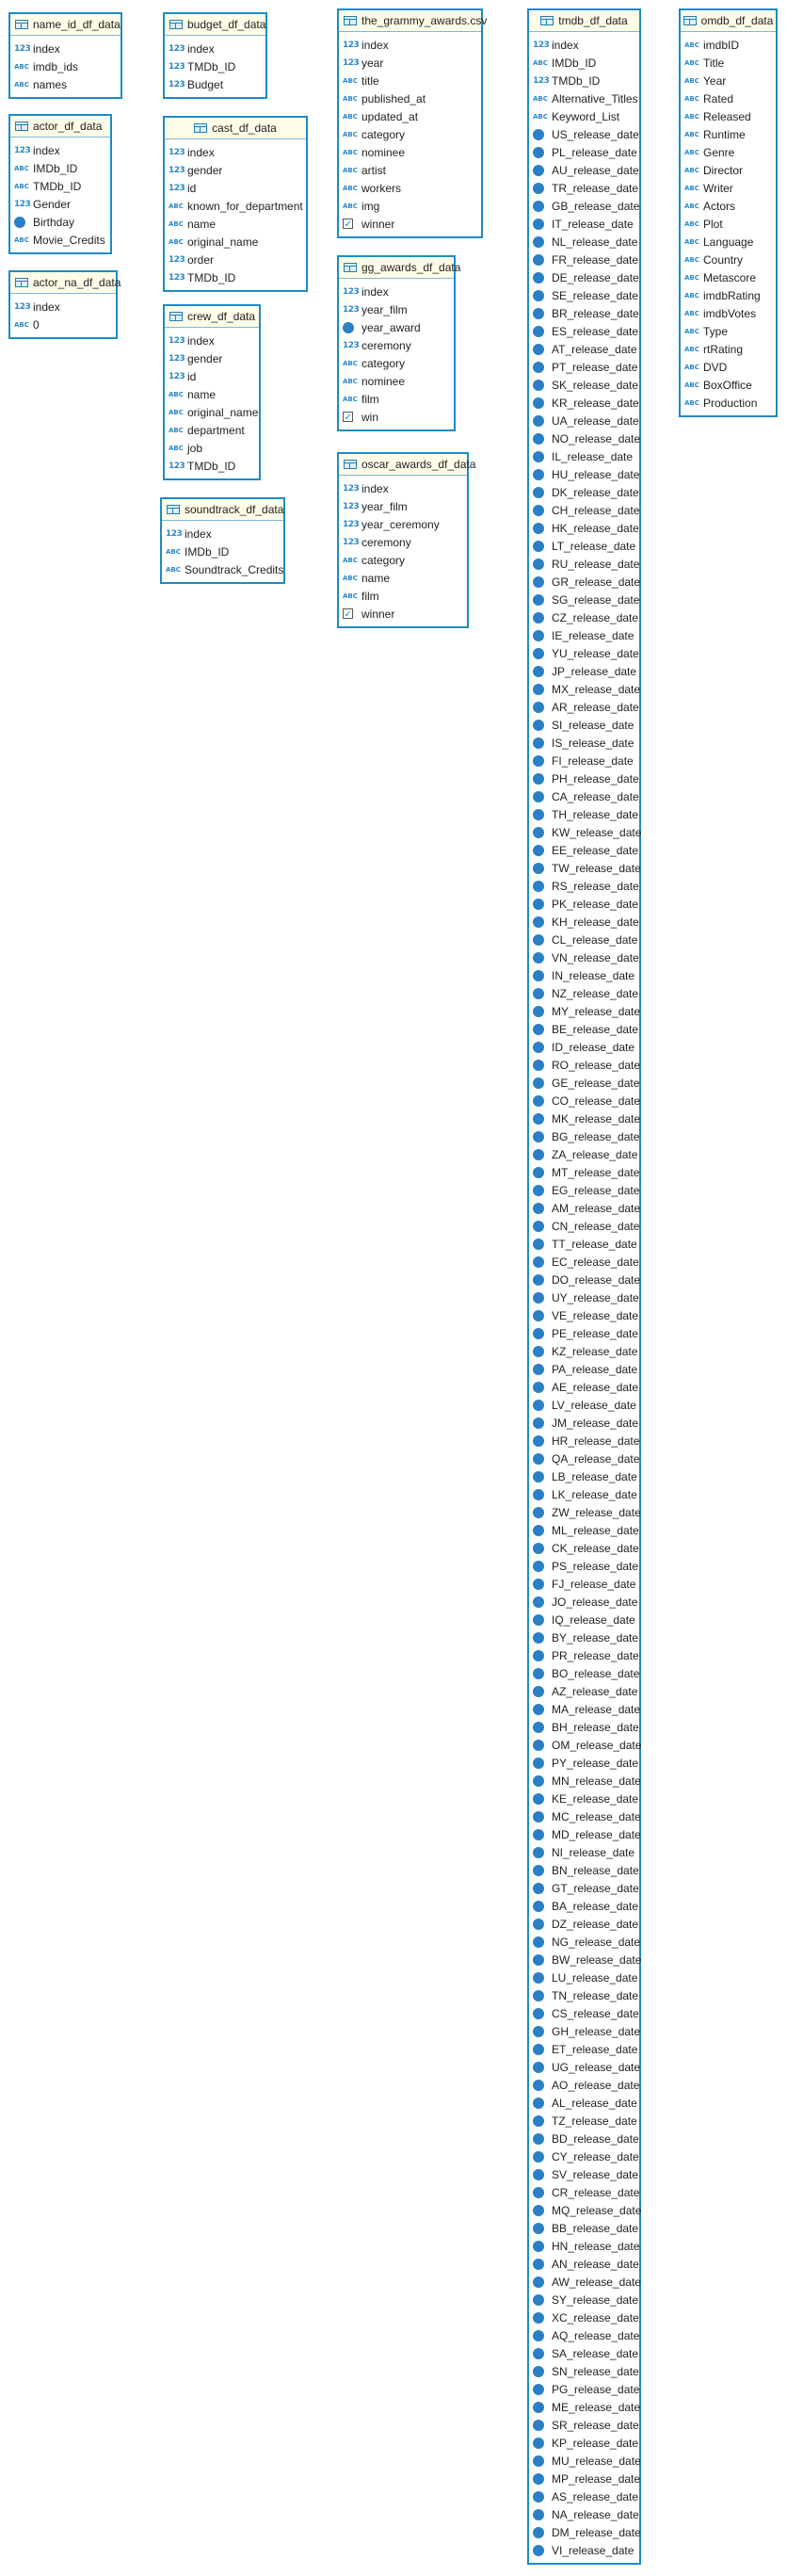 The height and width of the screenshot is (2576, 787). I want to click on column-row: ABC img, so click(410, 206).